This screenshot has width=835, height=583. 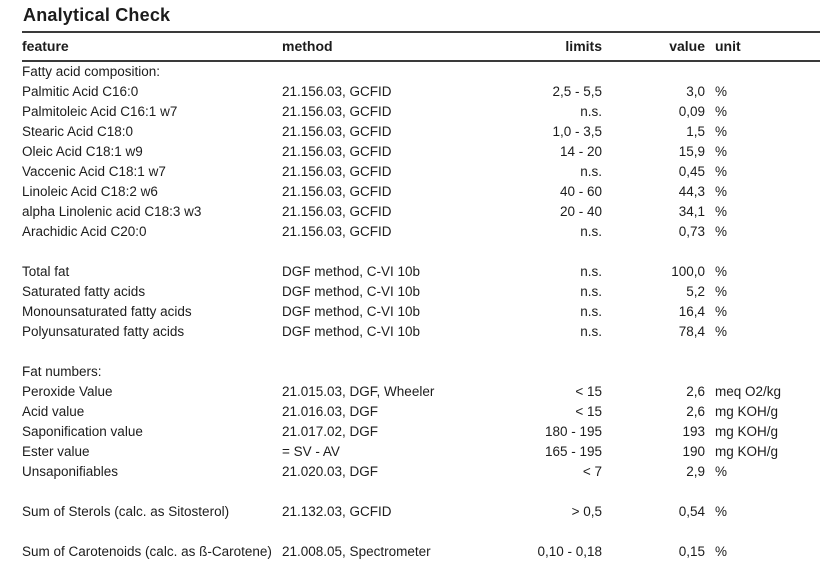 What do you see at coordinates (103, 331) in the screenshot?
I see `feature-cell: Polyunsaturated fatty acids` at bounding box center [103, 331].